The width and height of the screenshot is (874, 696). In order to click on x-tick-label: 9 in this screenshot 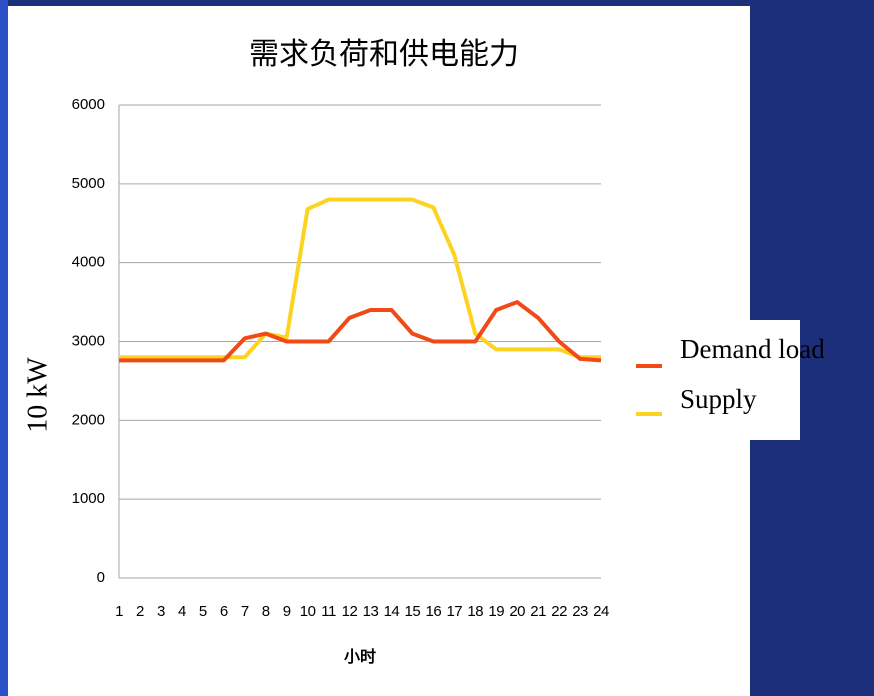, I will do `click(287, 611)`.